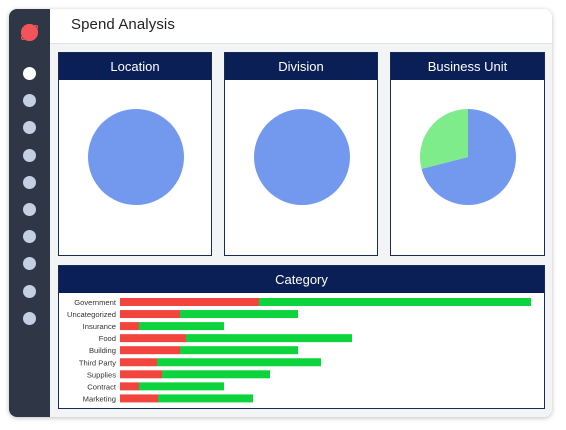  What do you see at coordinates (135, 66) in the screenshot?
I see `location-panel-title: Location` at bounding box center [135, 66].